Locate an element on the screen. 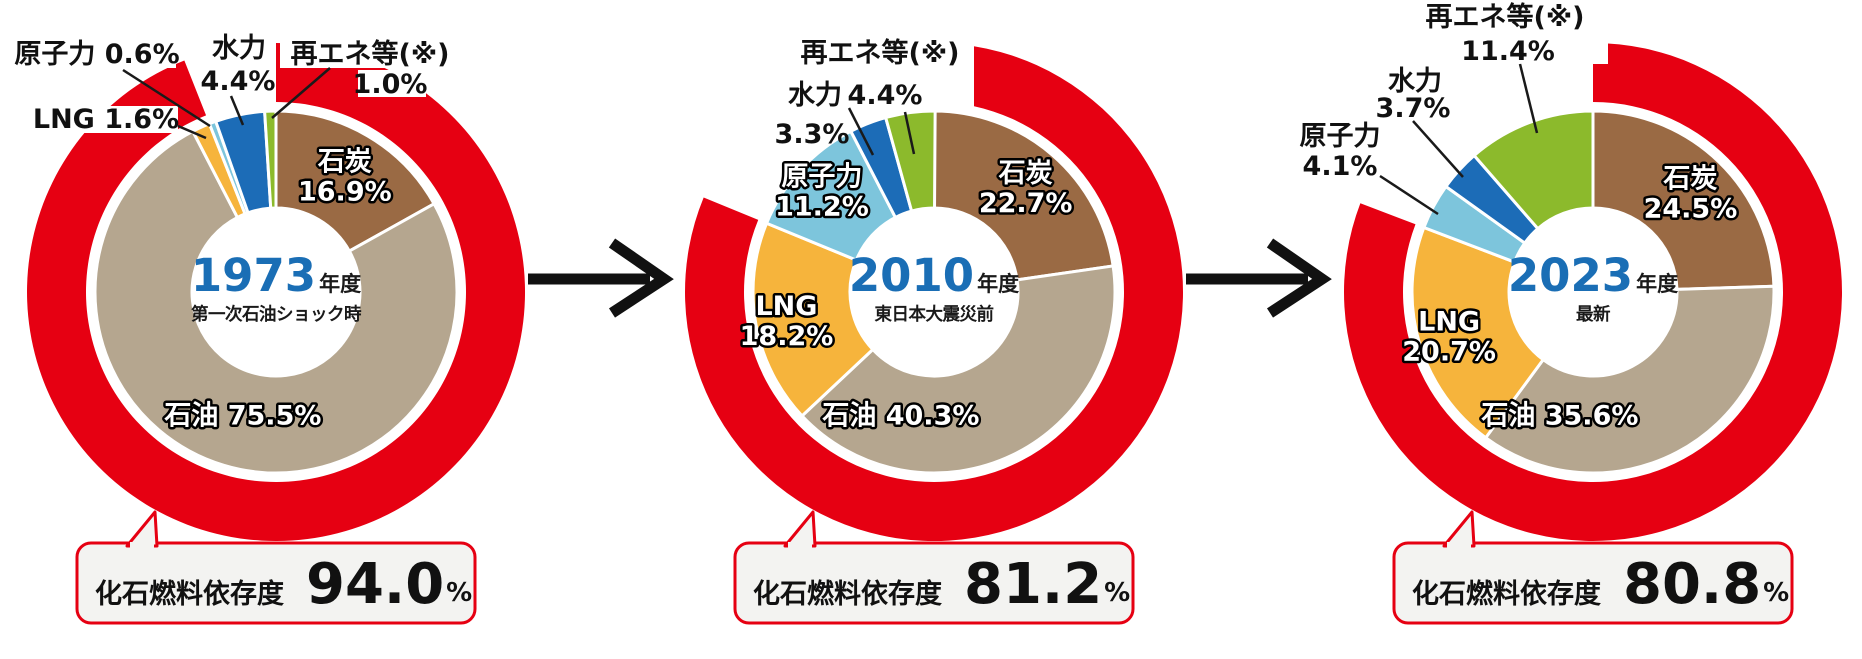  dependency-value: 化石燃料依存度 80.8% is located at coordinates (1600, 584).